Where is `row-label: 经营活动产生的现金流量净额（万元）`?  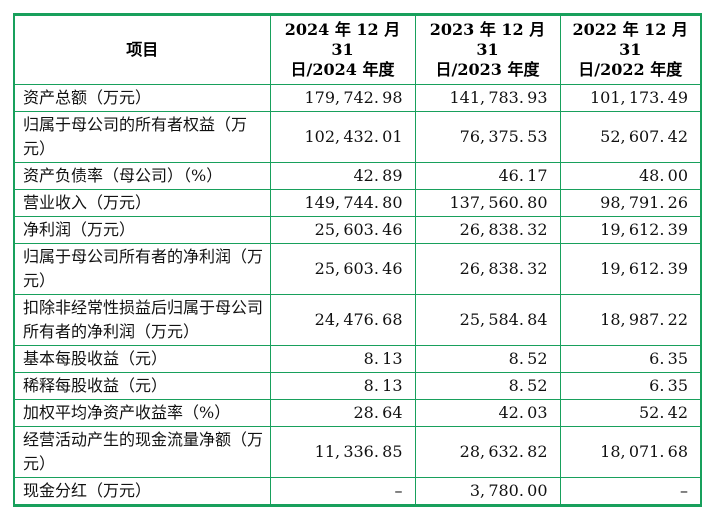
row-label: 经营活动产生的现金流量净额（万元） is located at coordinates (142, 452).